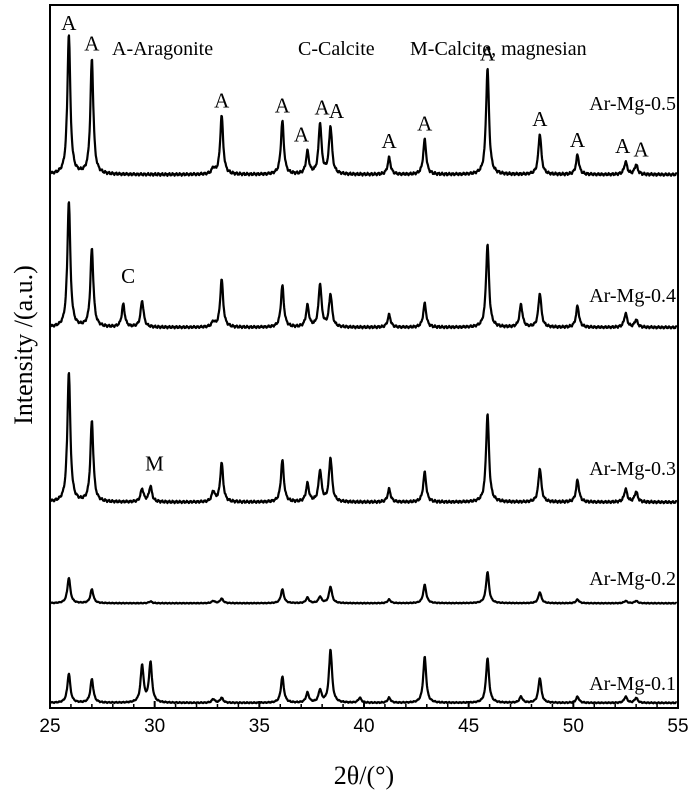 This screenshot has width=700, height=794. Describe the element at coordinates (162, 49) in the screenshot. I see `legend-aragonite: A-Aragonite` at that location.